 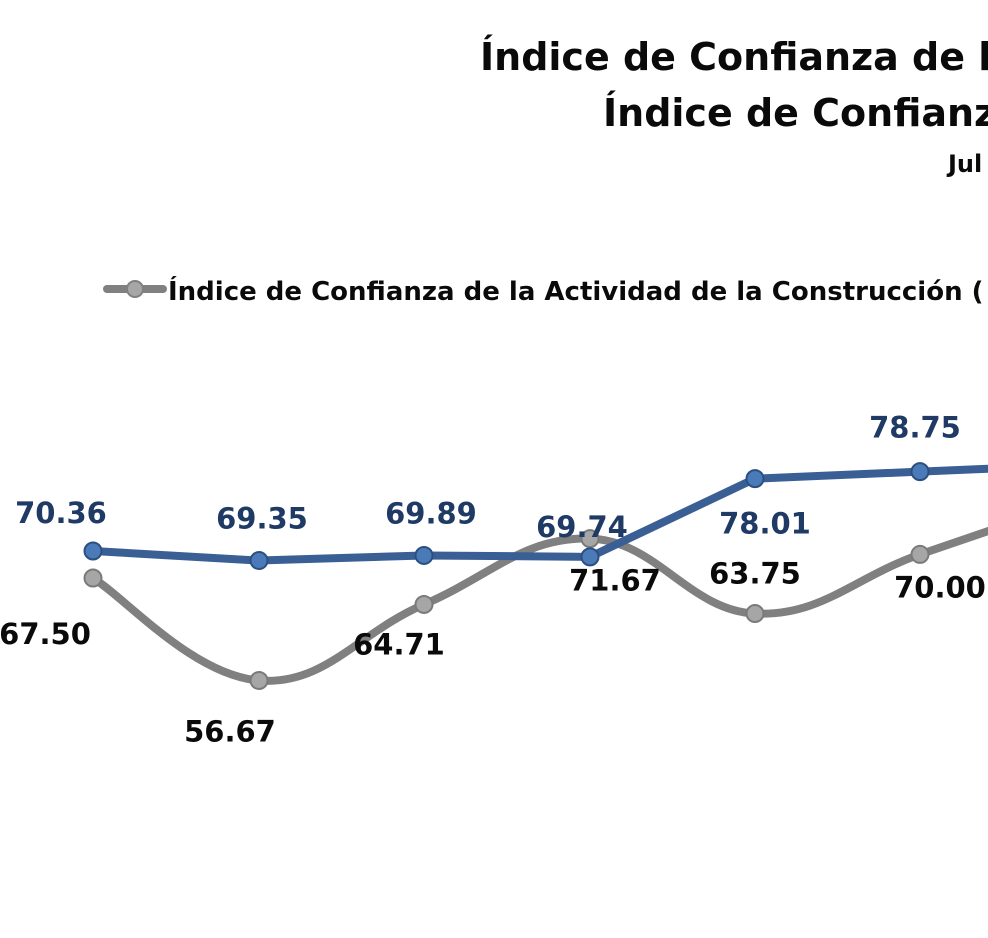 I want to click on series-2-data-label: 69.74, so click(x=582, y=527).